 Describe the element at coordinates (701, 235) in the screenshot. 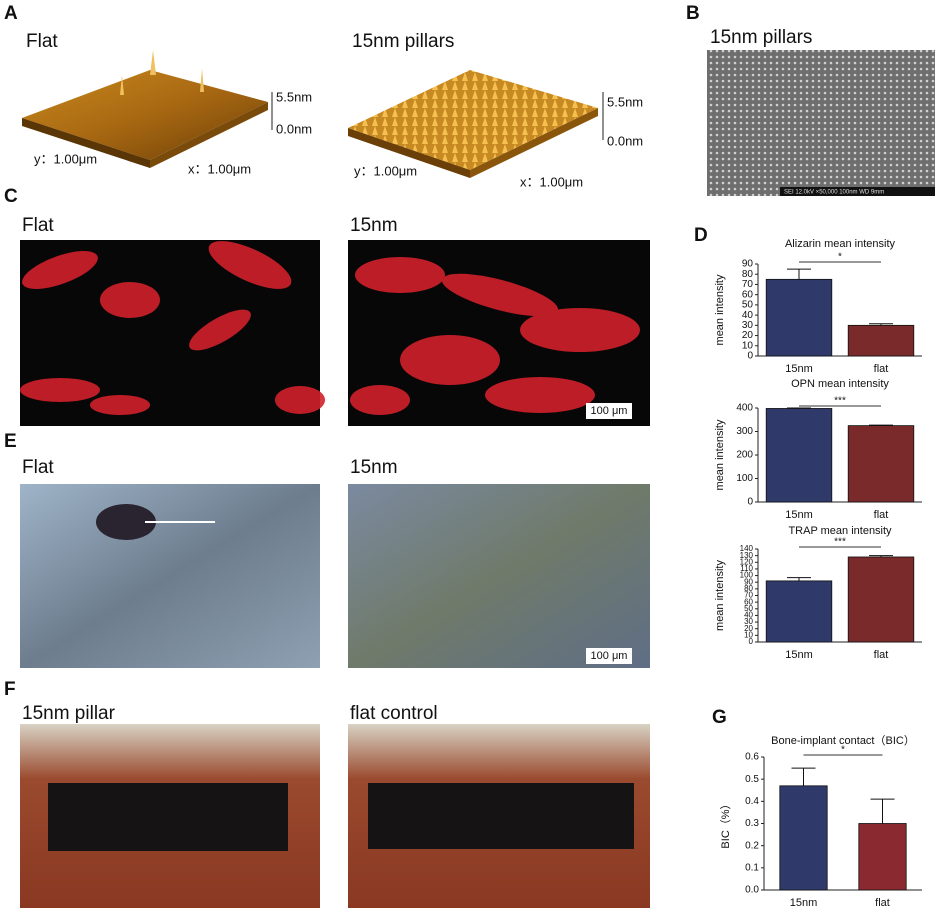

I see `panel-letter: D` at that location.